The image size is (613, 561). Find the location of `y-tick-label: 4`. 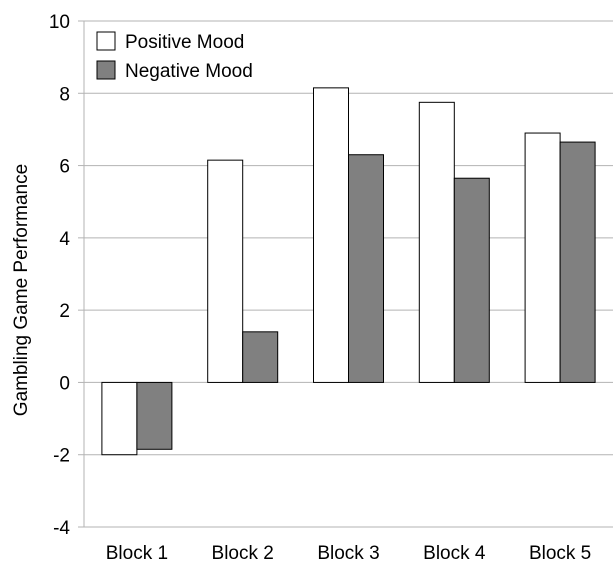

y-tick-label: 4 is located at coordinates (64, 239).